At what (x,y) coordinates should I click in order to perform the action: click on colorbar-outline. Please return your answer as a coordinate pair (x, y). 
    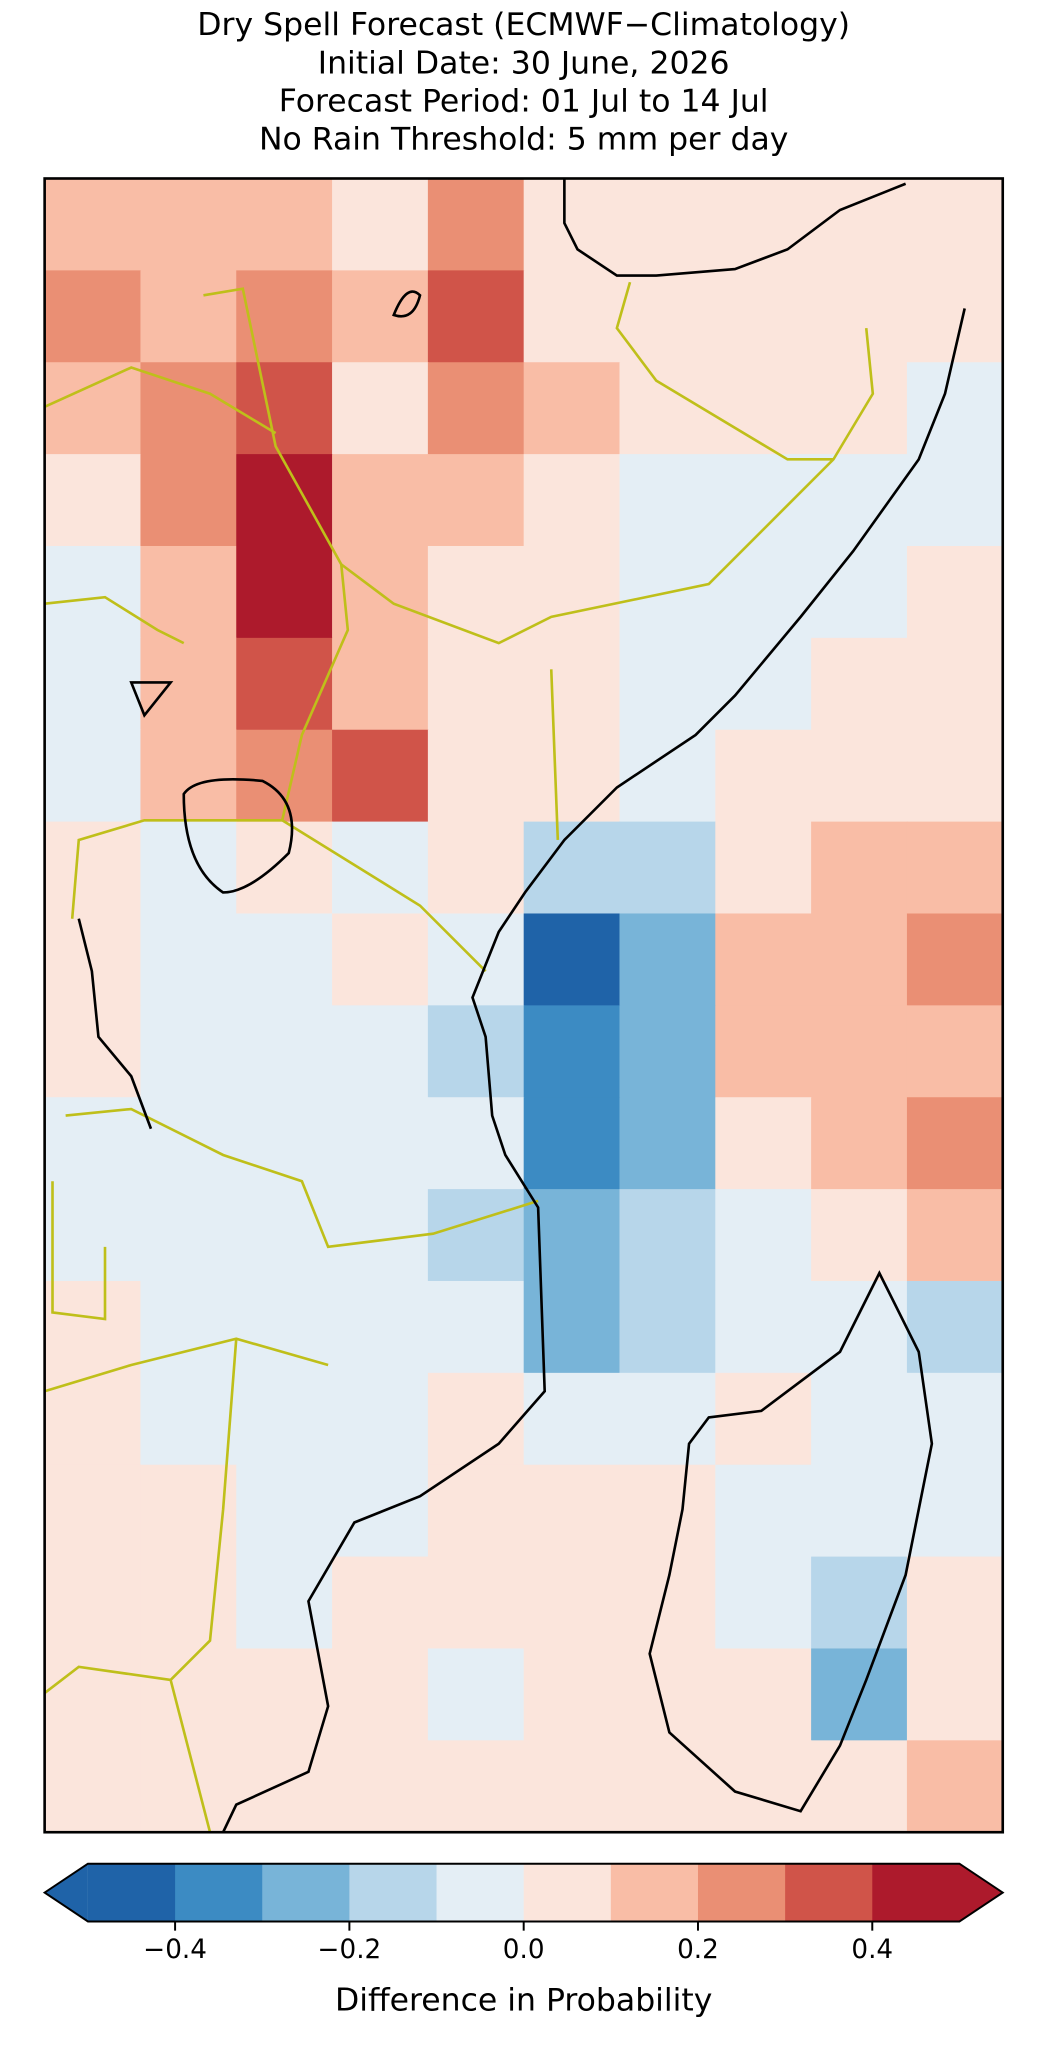
    Looking at the image, I should click on (523, 1892).